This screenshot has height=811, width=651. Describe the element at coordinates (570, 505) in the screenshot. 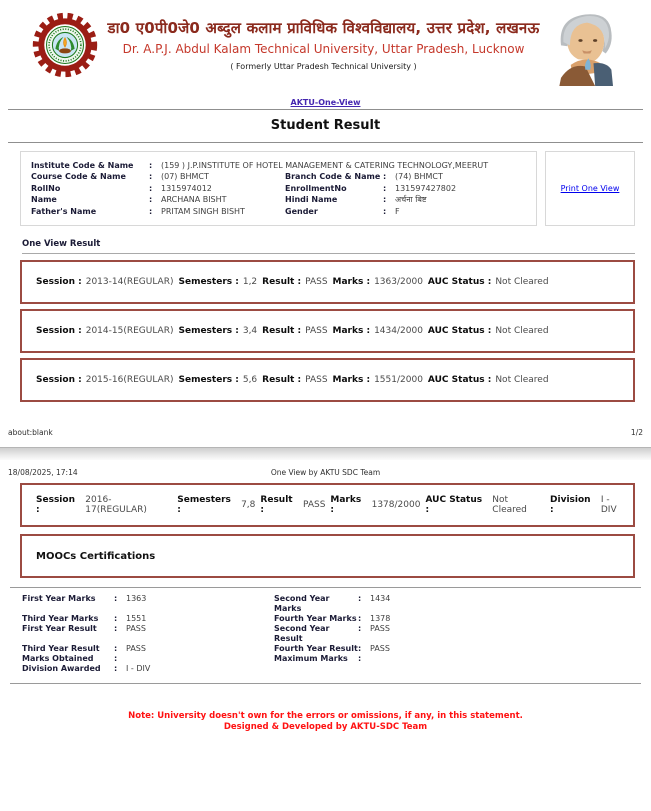

I see `division-label: Division :` at that location.